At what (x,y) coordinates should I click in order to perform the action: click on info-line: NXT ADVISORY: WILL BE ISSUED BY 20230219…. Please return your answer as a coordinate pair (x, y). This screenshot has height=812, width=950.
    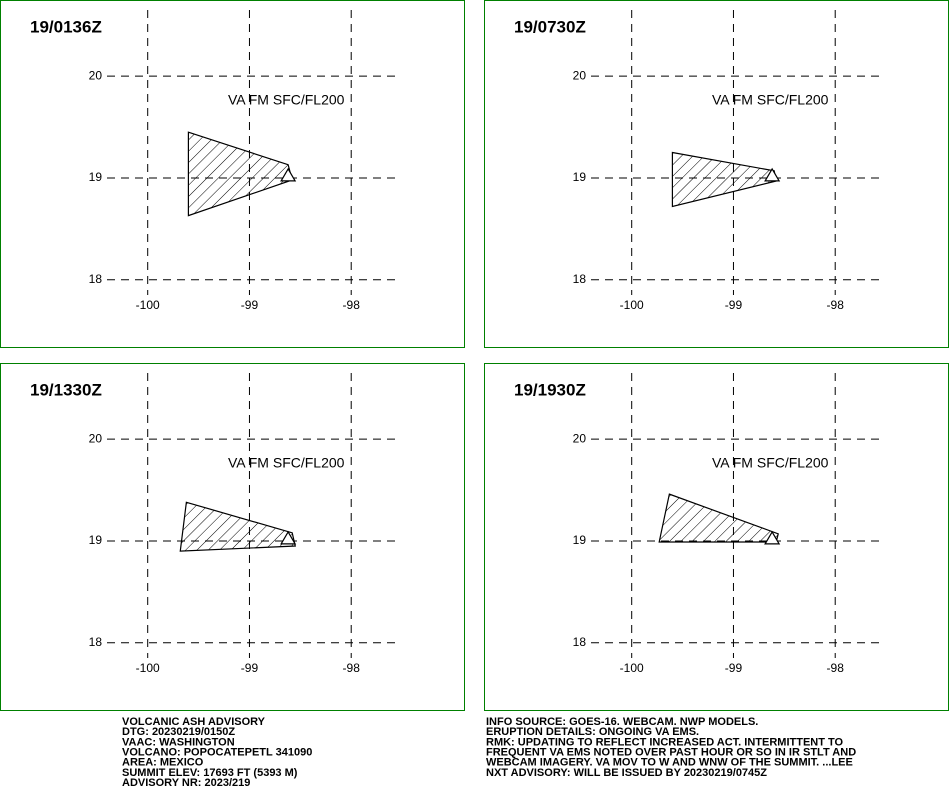
    Looking at the image, I should click on (626, 773).